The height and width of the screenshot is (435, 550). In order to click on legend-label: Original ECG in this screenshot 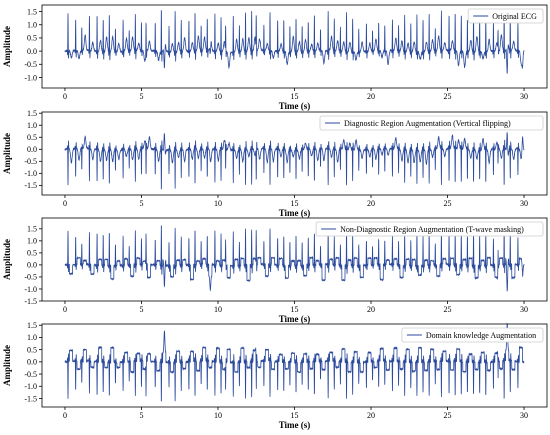, I will do `click(514, 16)`.